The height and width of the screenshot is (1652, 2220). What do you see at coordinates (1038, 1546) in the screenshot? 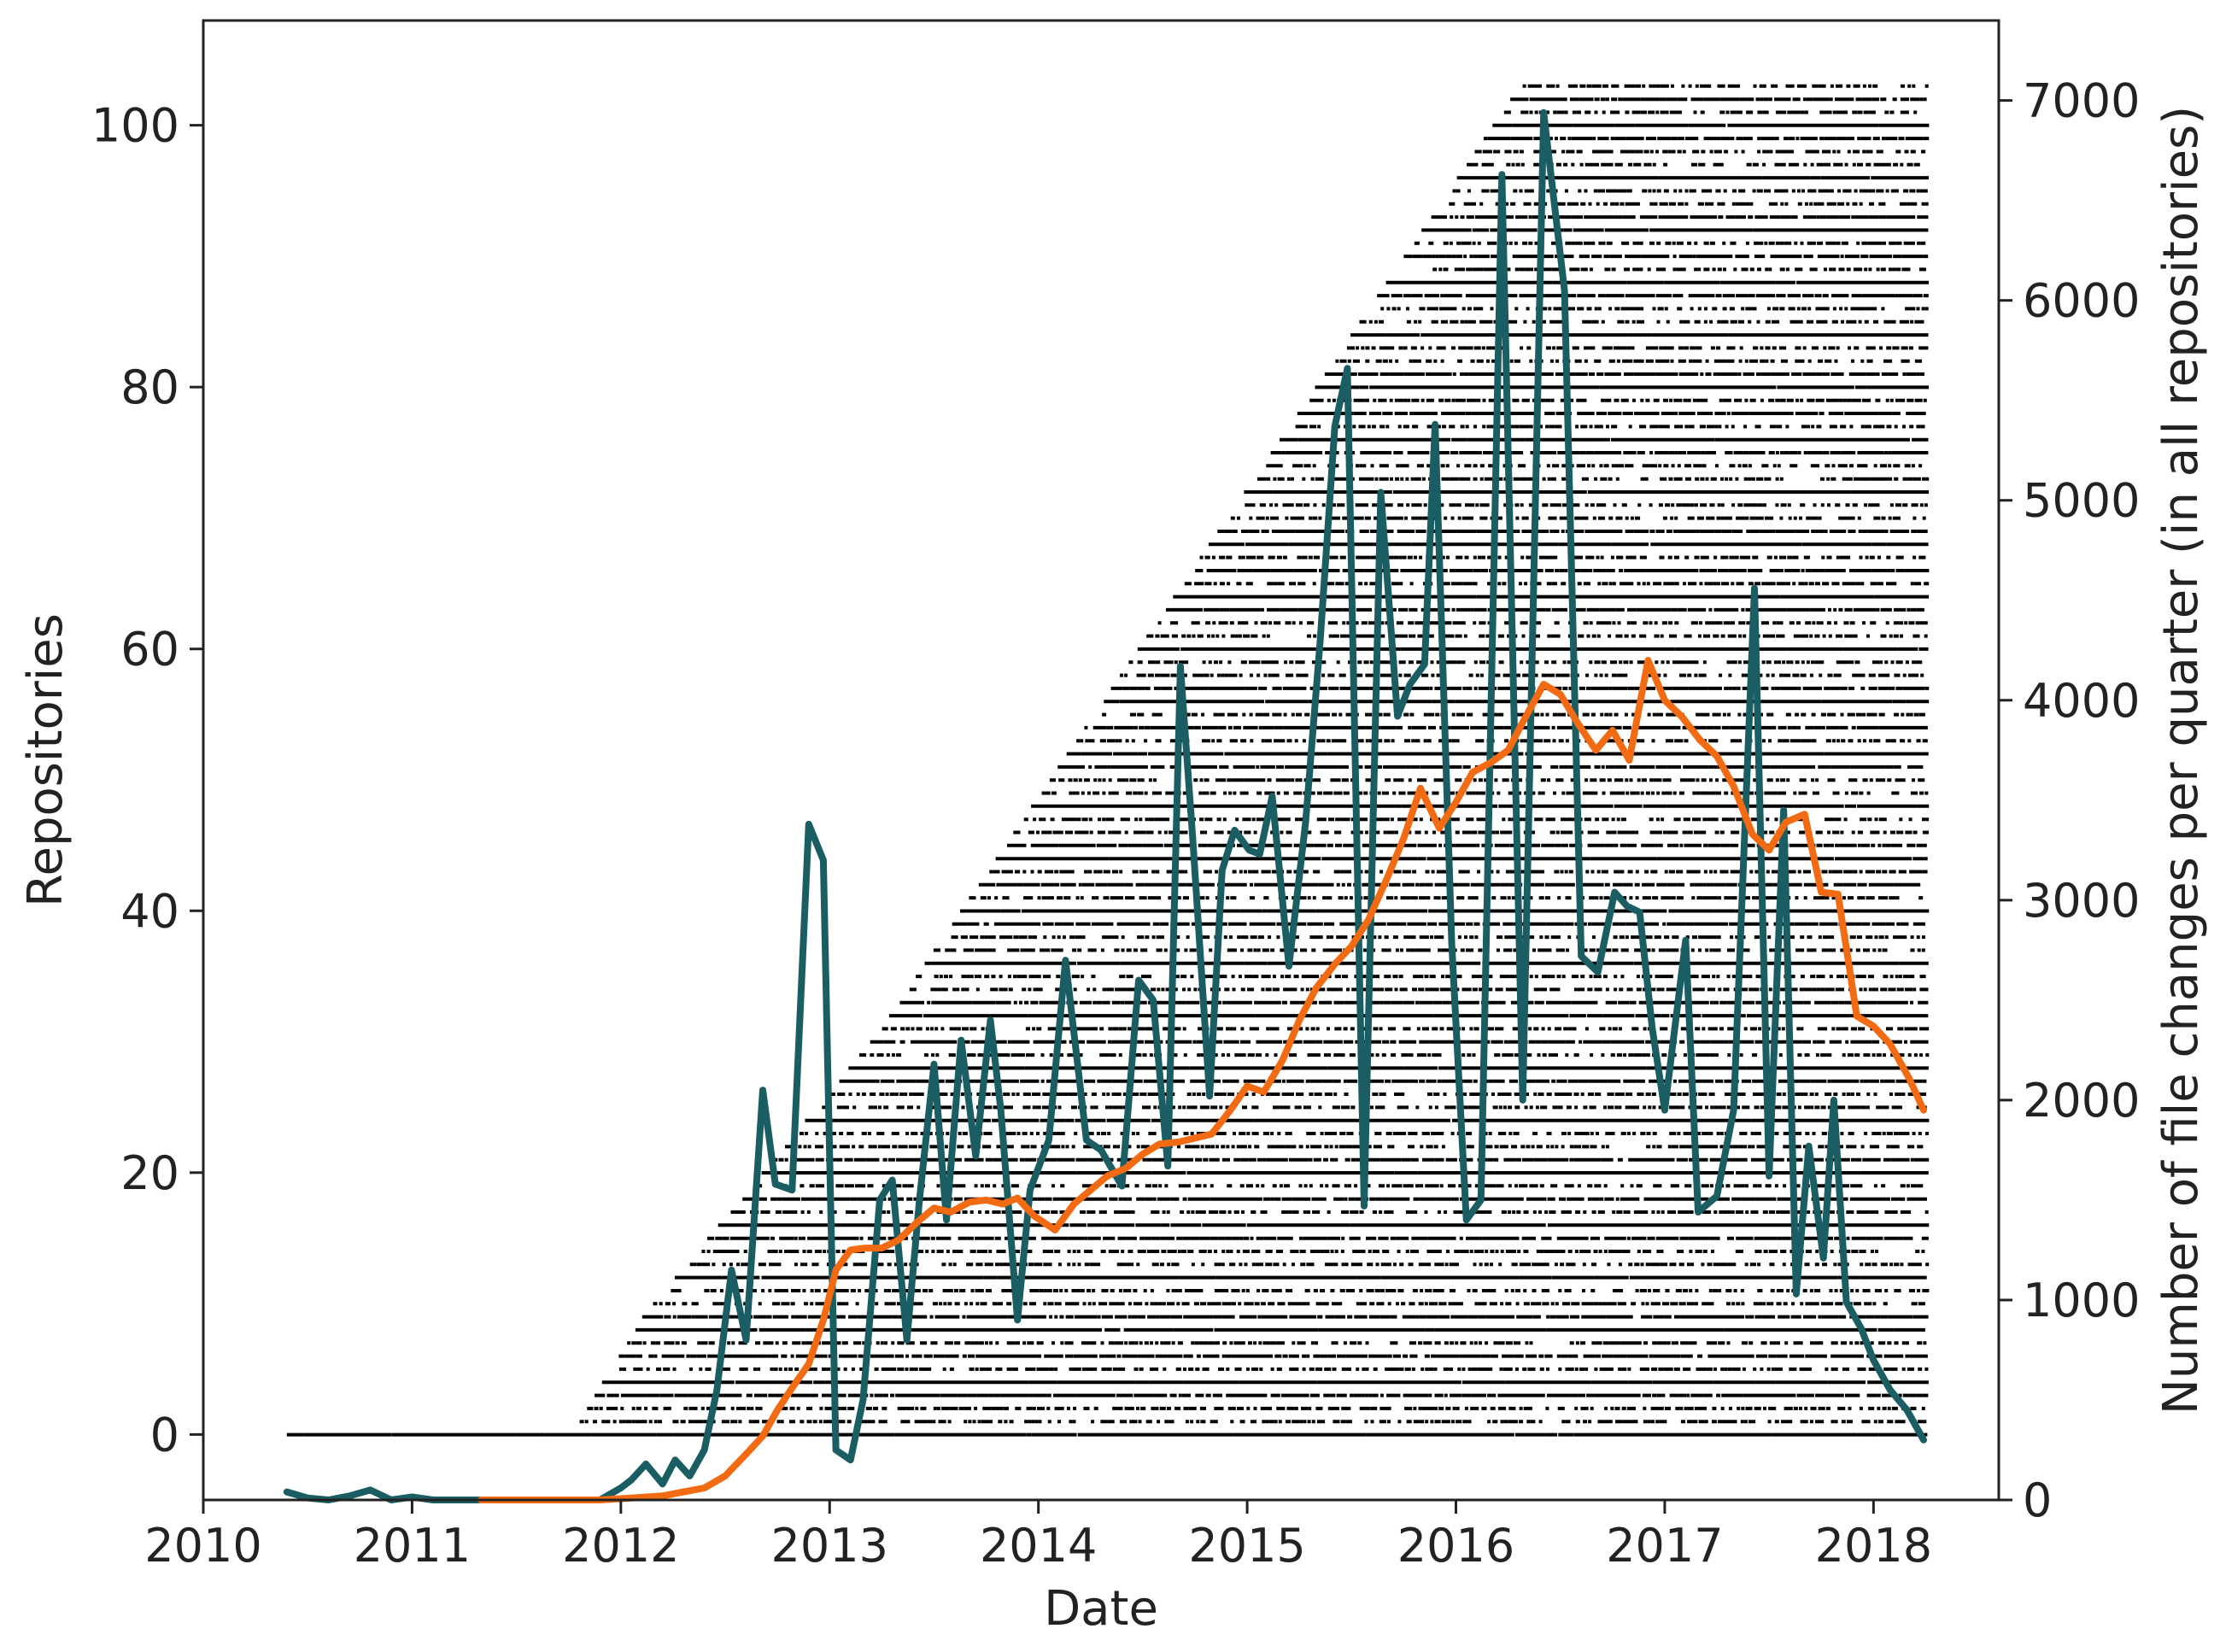
I see `x-tick-label: 2014` at bounding box center [1038, 1546].